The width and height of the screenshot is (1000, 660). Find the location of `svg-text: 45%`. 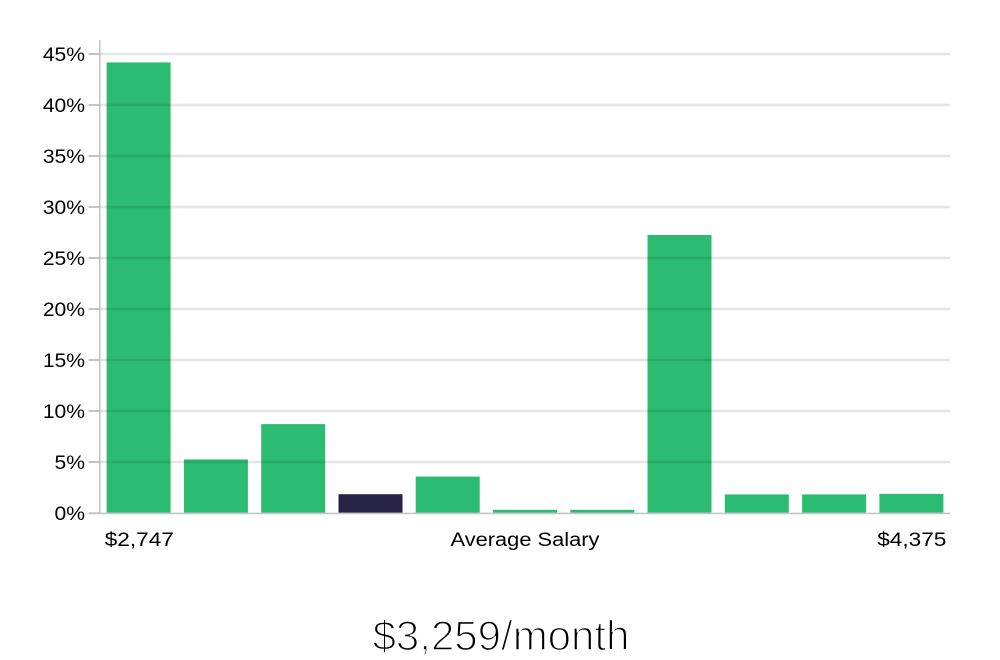

svg-text: 45% is located at coordinates (64, 55).